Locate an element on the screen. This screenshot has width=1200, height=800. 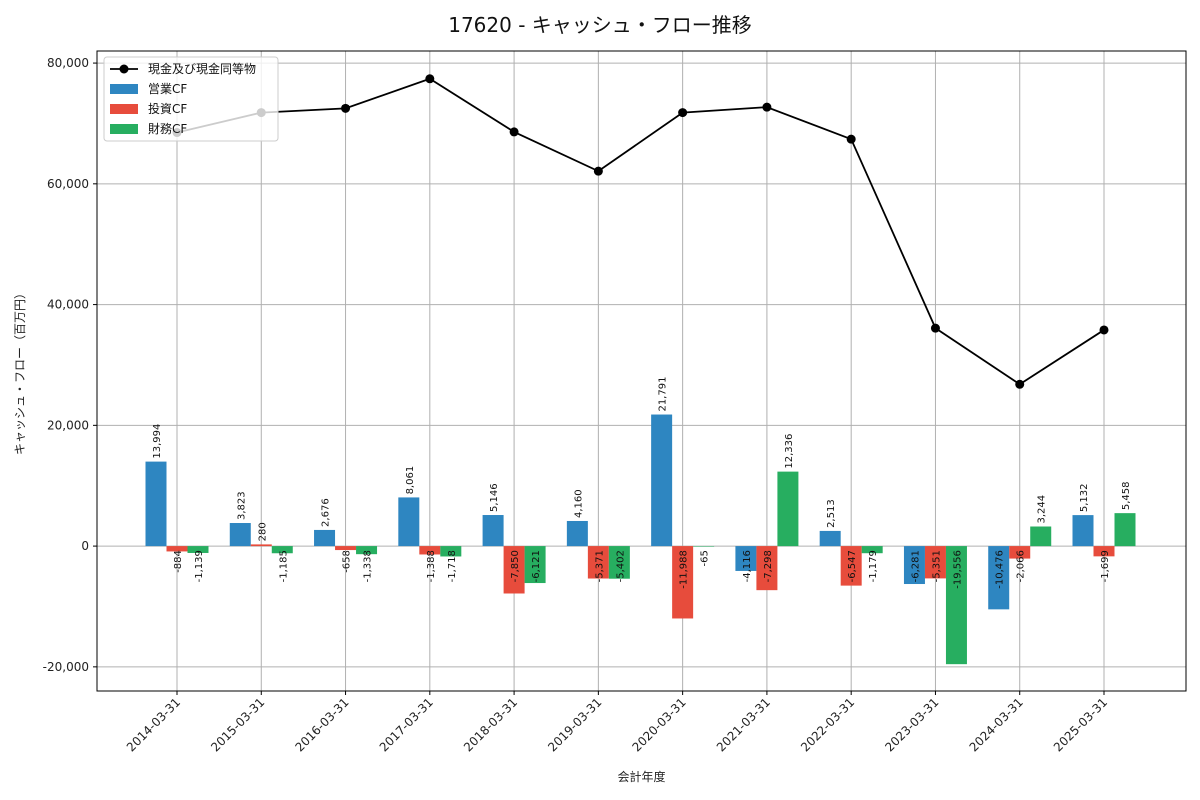
y-tick-label: 20,000 is located at coordinates (68, 425).